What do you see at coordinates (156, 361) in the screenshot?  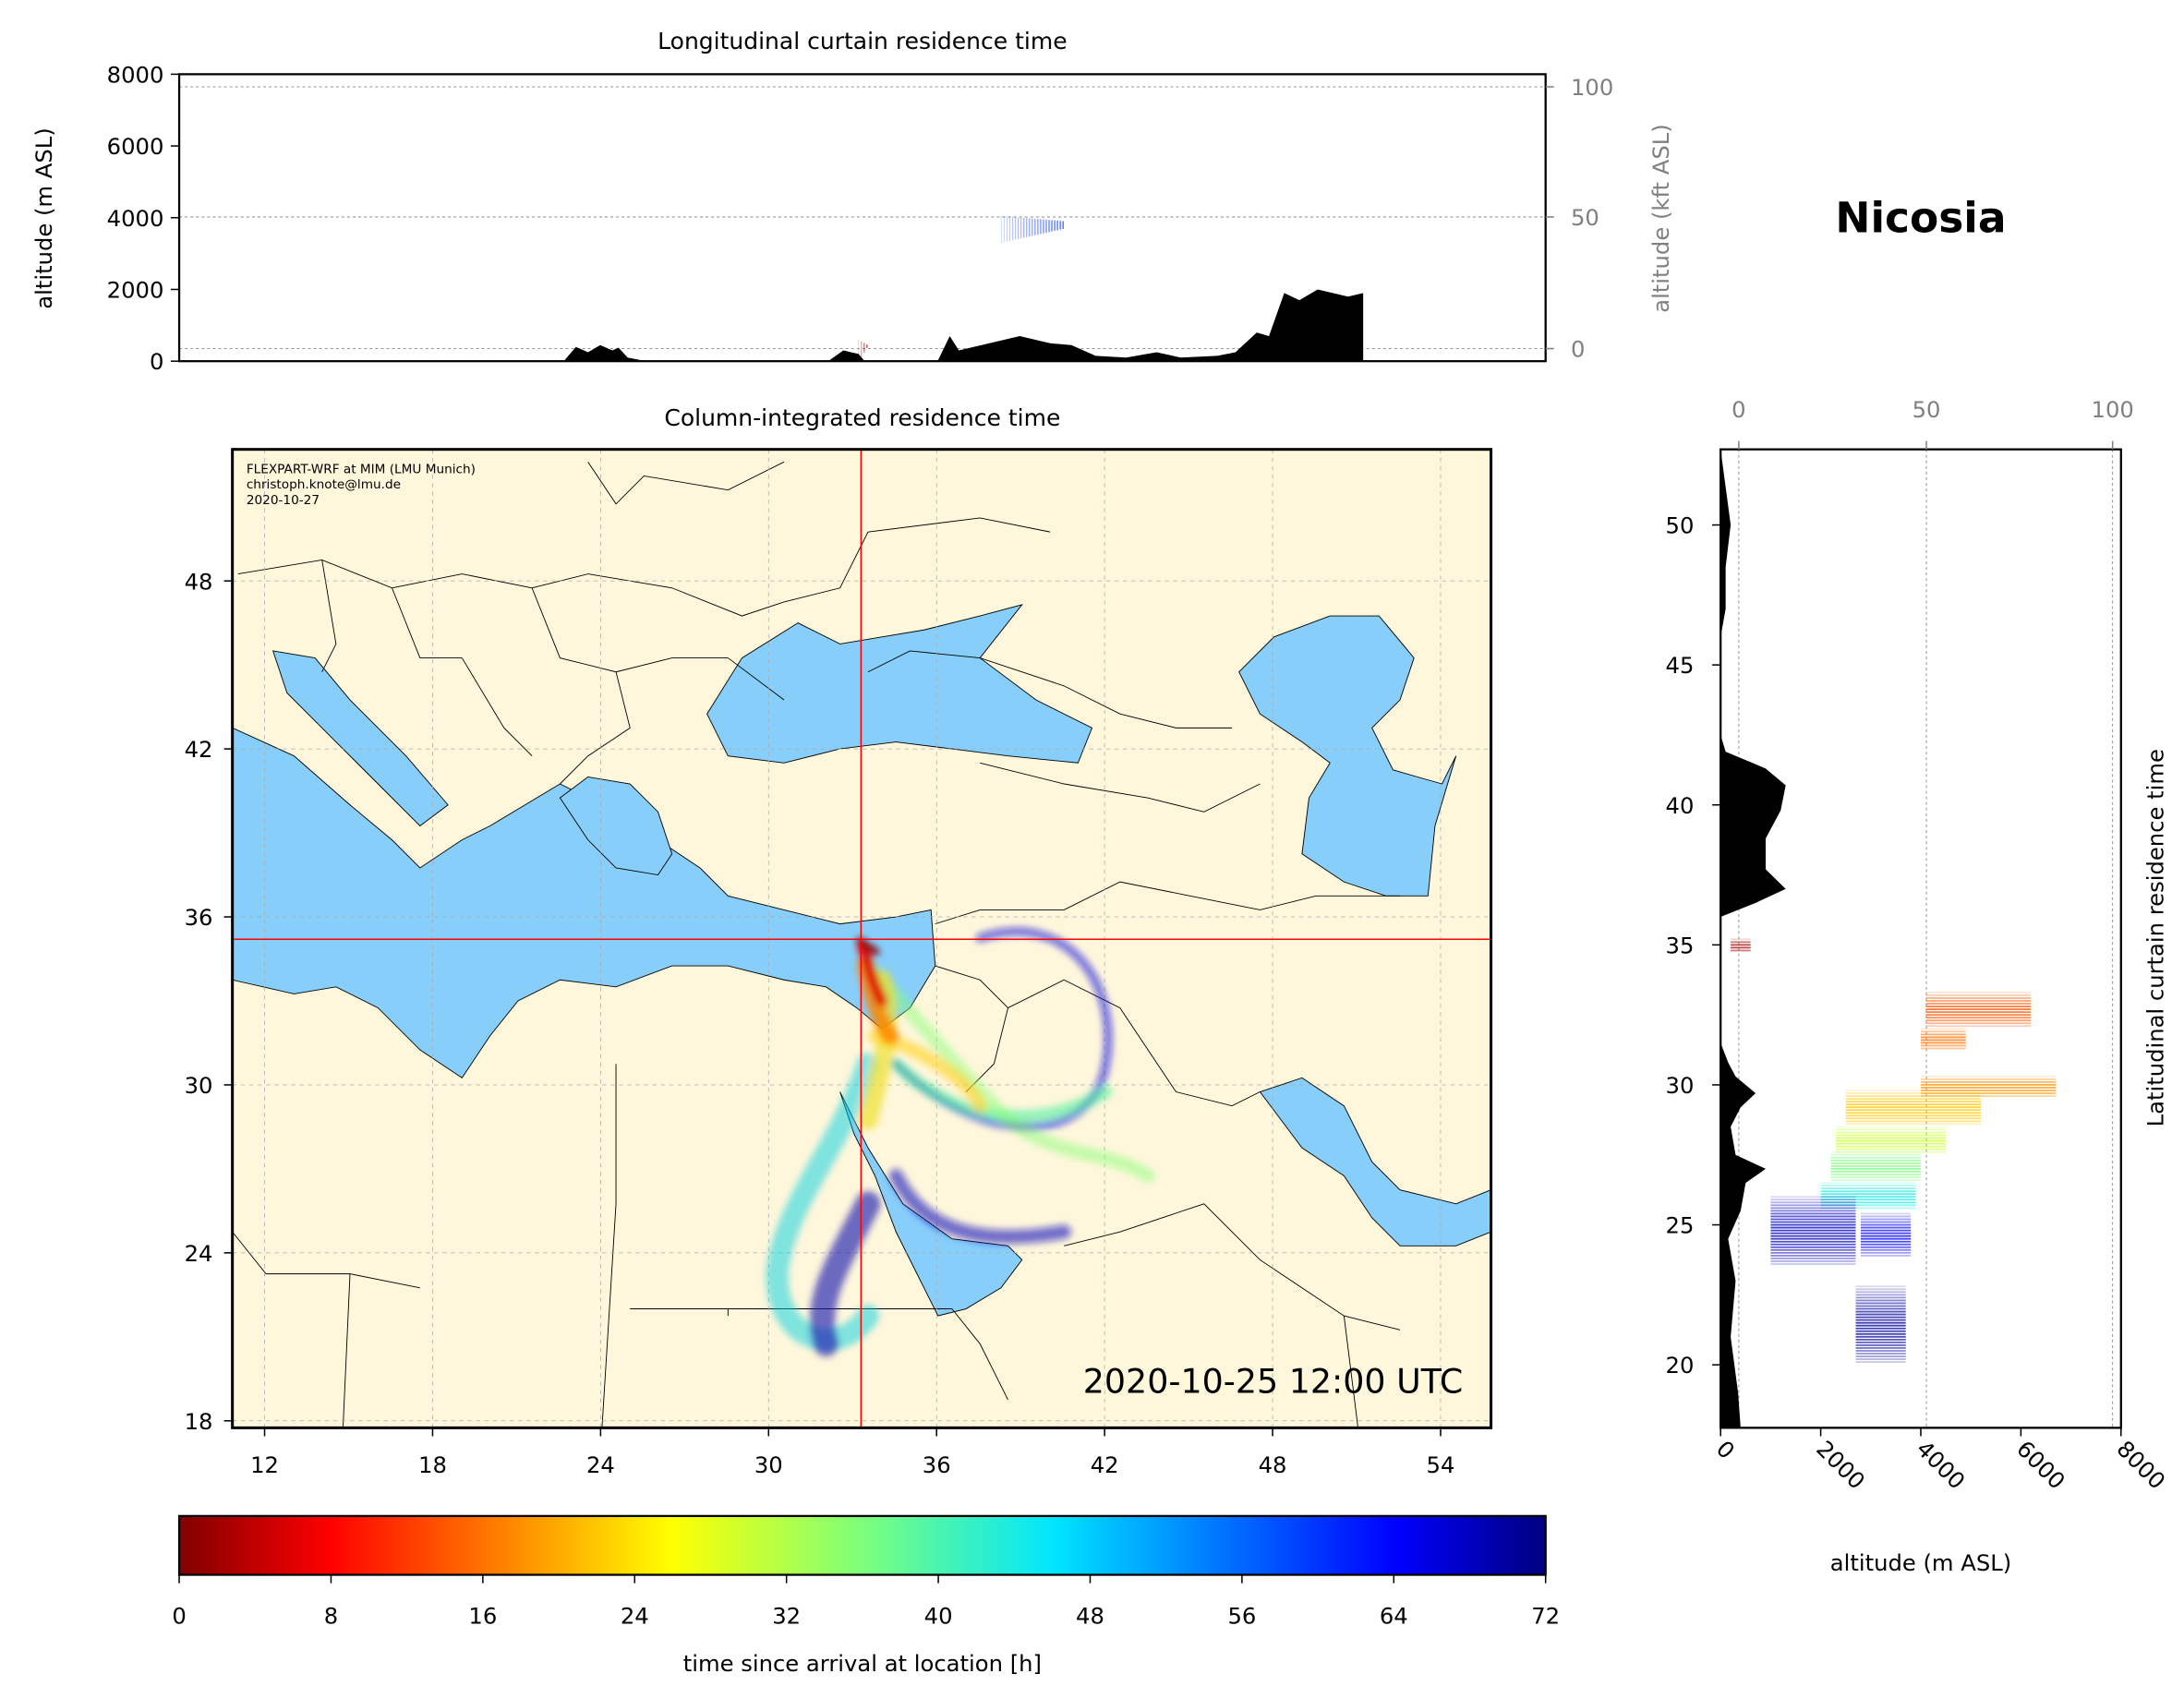 I see `top-ytick-label: 0` at bounding box center [156, 361].